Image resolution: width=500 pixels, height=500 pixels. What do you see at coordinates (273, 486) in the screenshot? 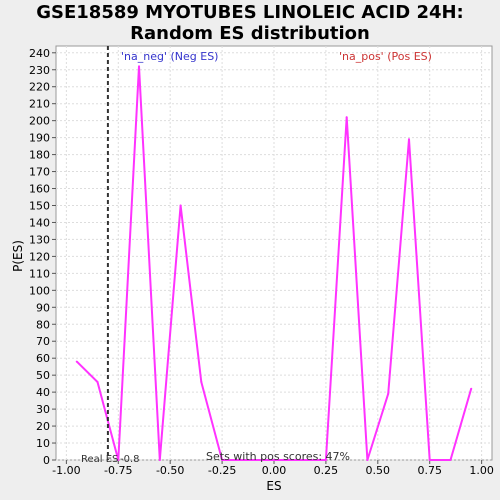
I see `x-axis-title: ES` at bounding box center [273, 486].